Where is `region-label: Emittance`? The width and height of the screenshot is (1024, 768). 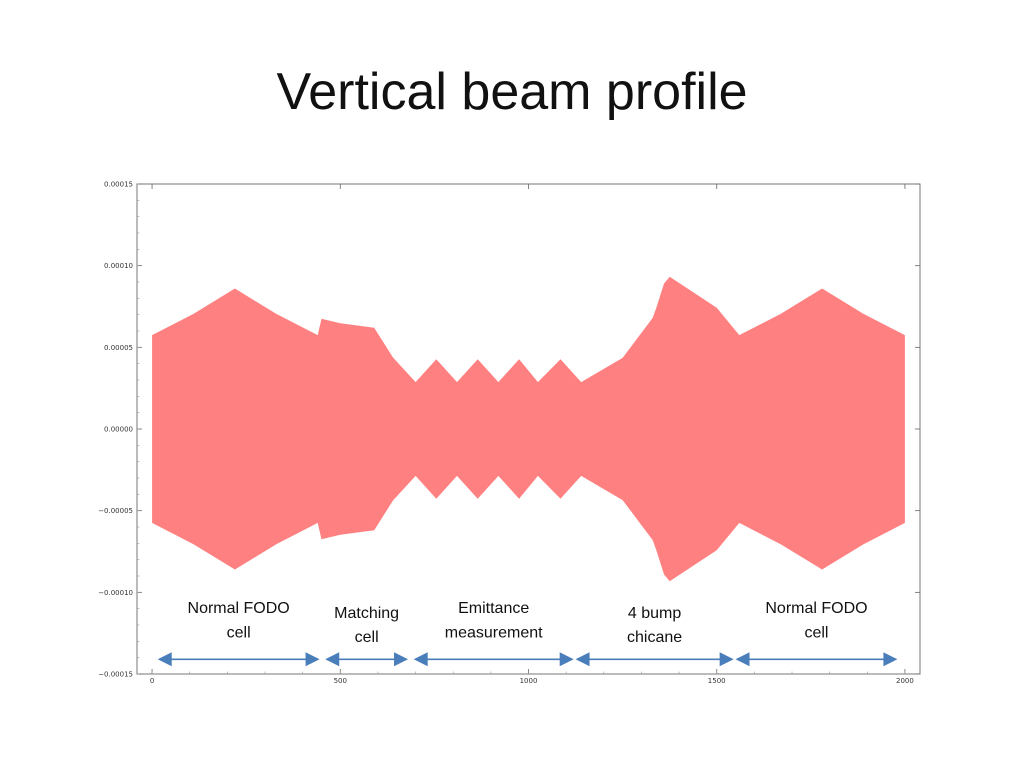
region-label: Emittance is located at coordinates (493, 608).